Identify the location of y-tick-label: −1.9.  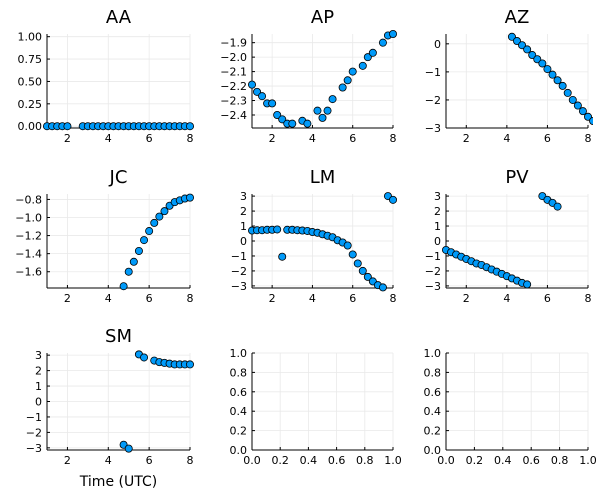
(233, 43).